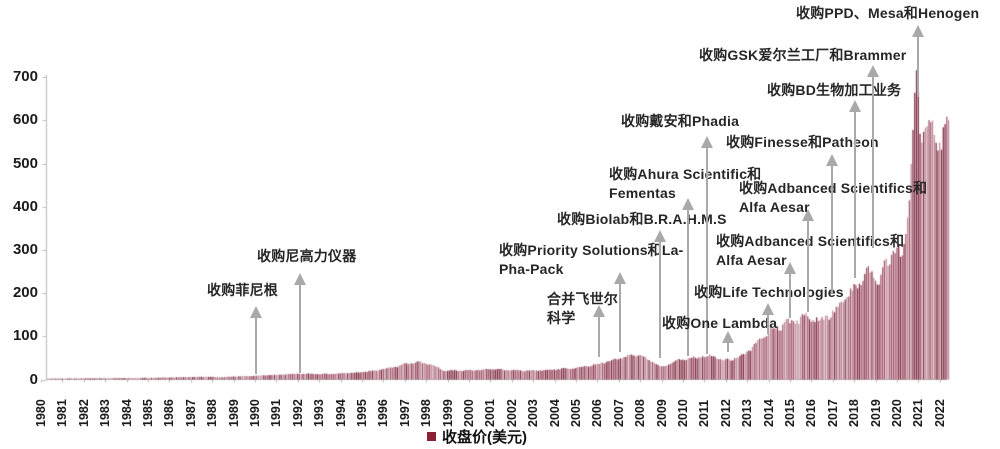 Image resolution: width=1000 pixels, height=449 pixels. What do you see at coordinates (126, 413) in the screenshot?
I see `x-axis-year-label: 1984` at bounding box center [126, 413].